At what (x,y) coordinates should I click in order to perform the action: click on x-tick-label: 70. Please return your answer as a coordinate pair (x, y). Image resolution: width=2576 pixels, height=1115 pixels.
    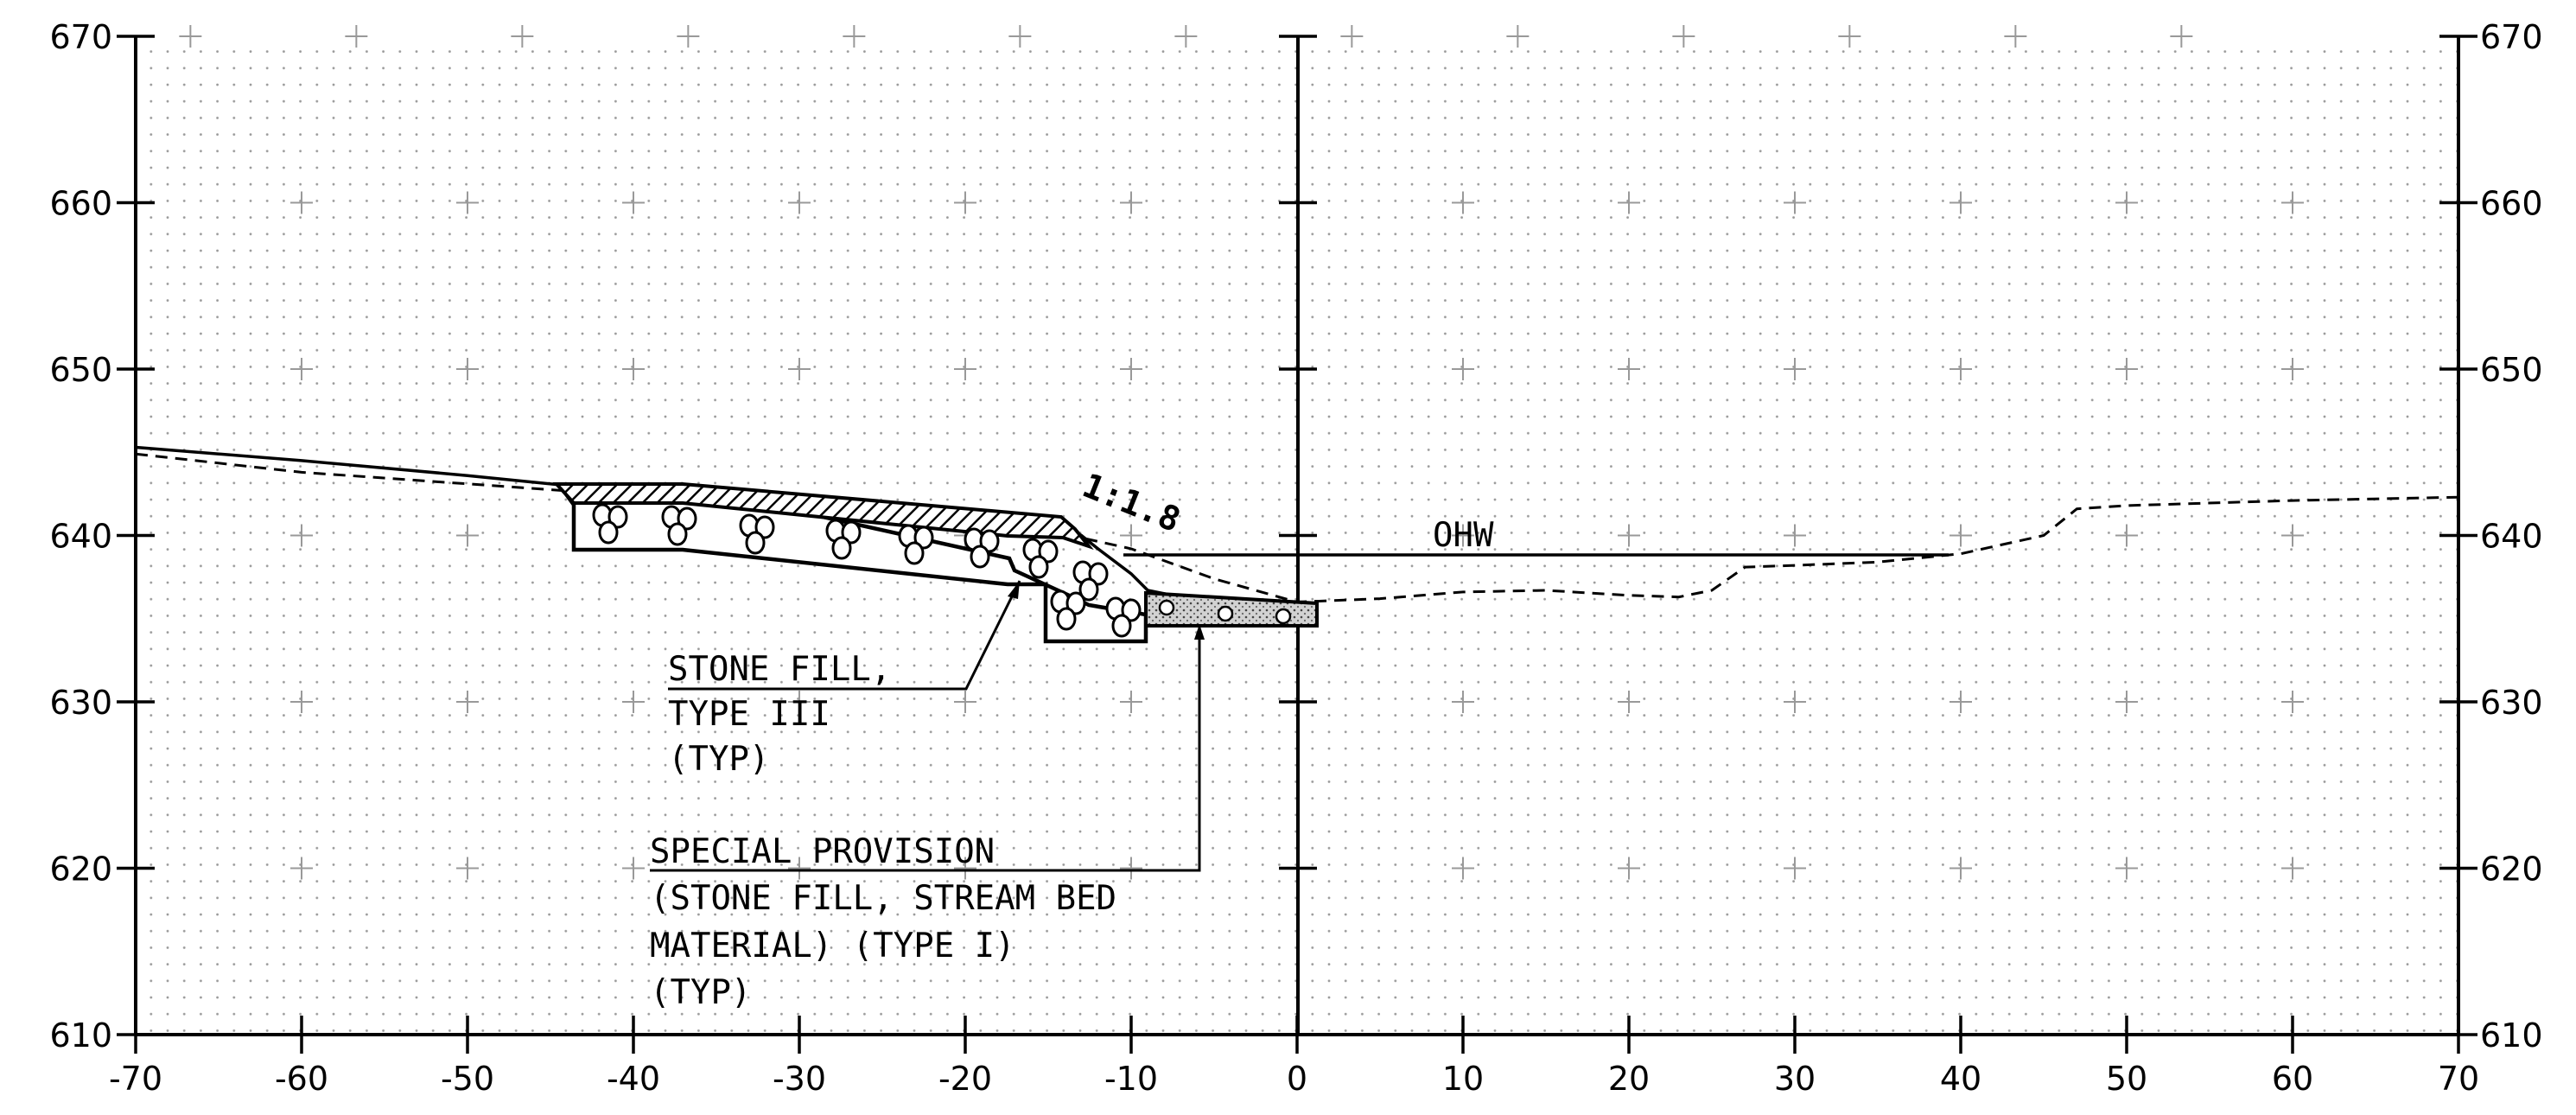
    Looking at the image, I should click on (2458, 1079).